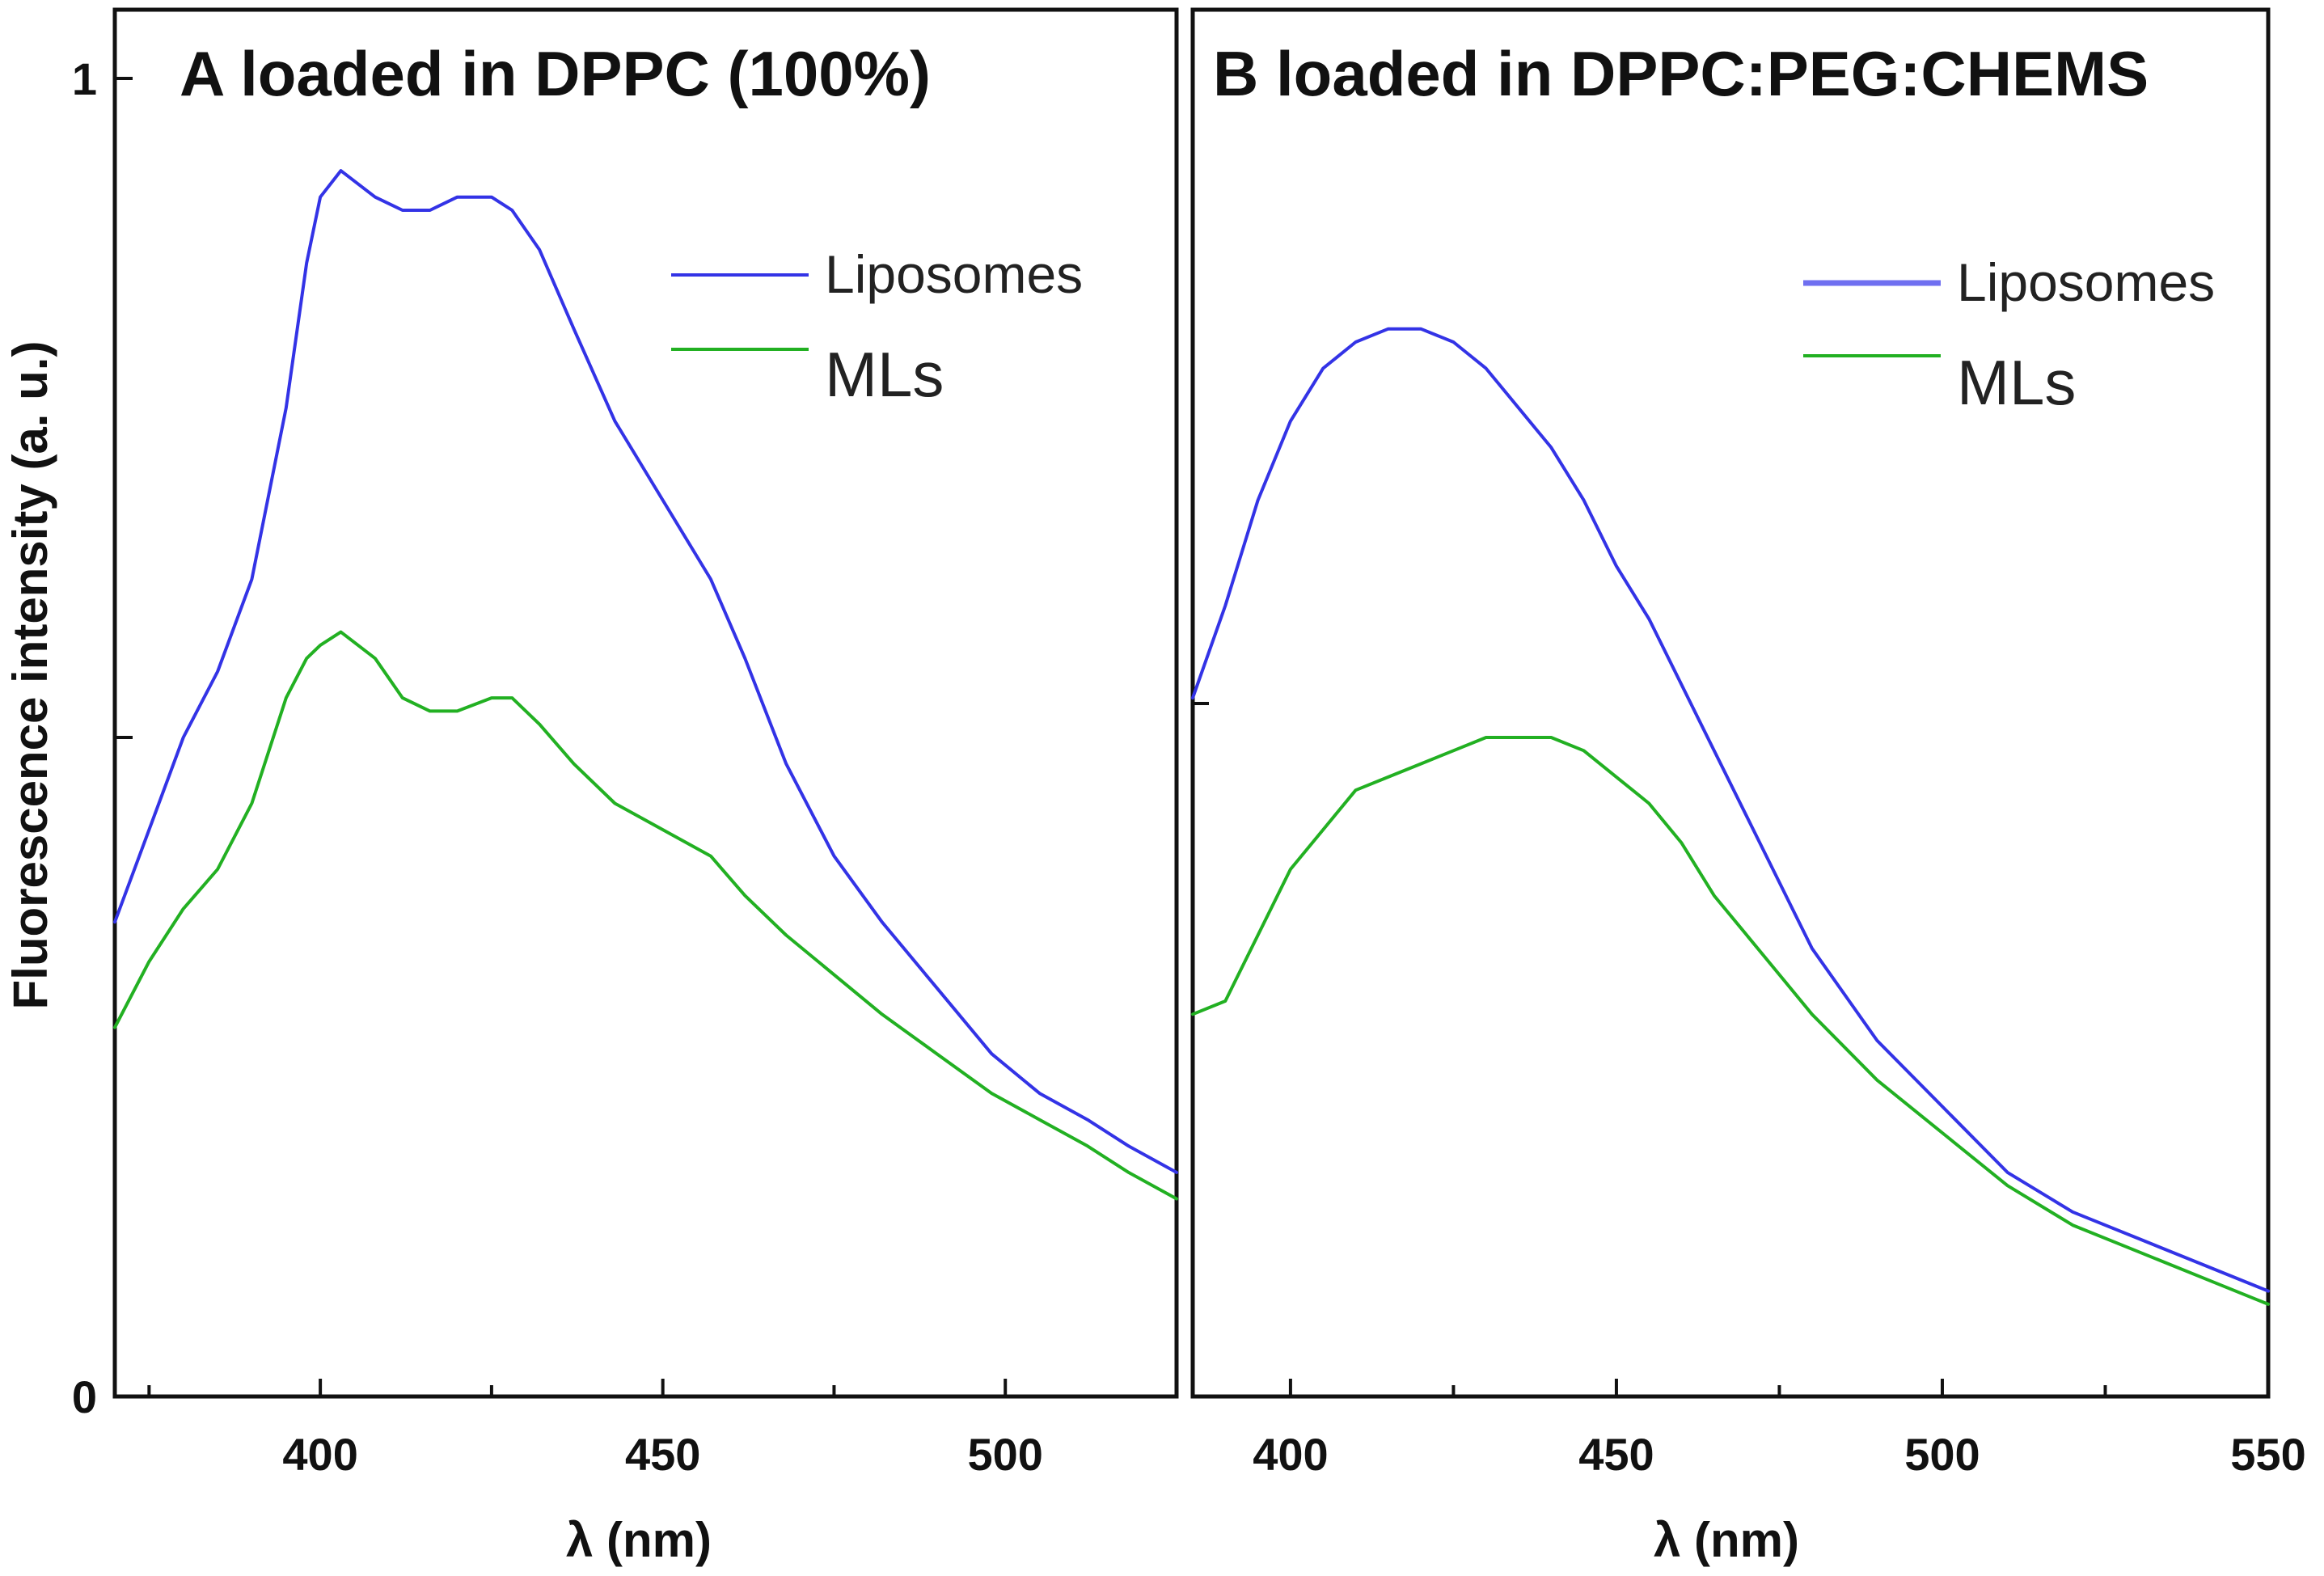 This screenshot has width=2324, height=1576. Describe the element at coordinates (319, 1454) in the screenshot. I see `panel-a-x-tick-label-400: 400` at that location.